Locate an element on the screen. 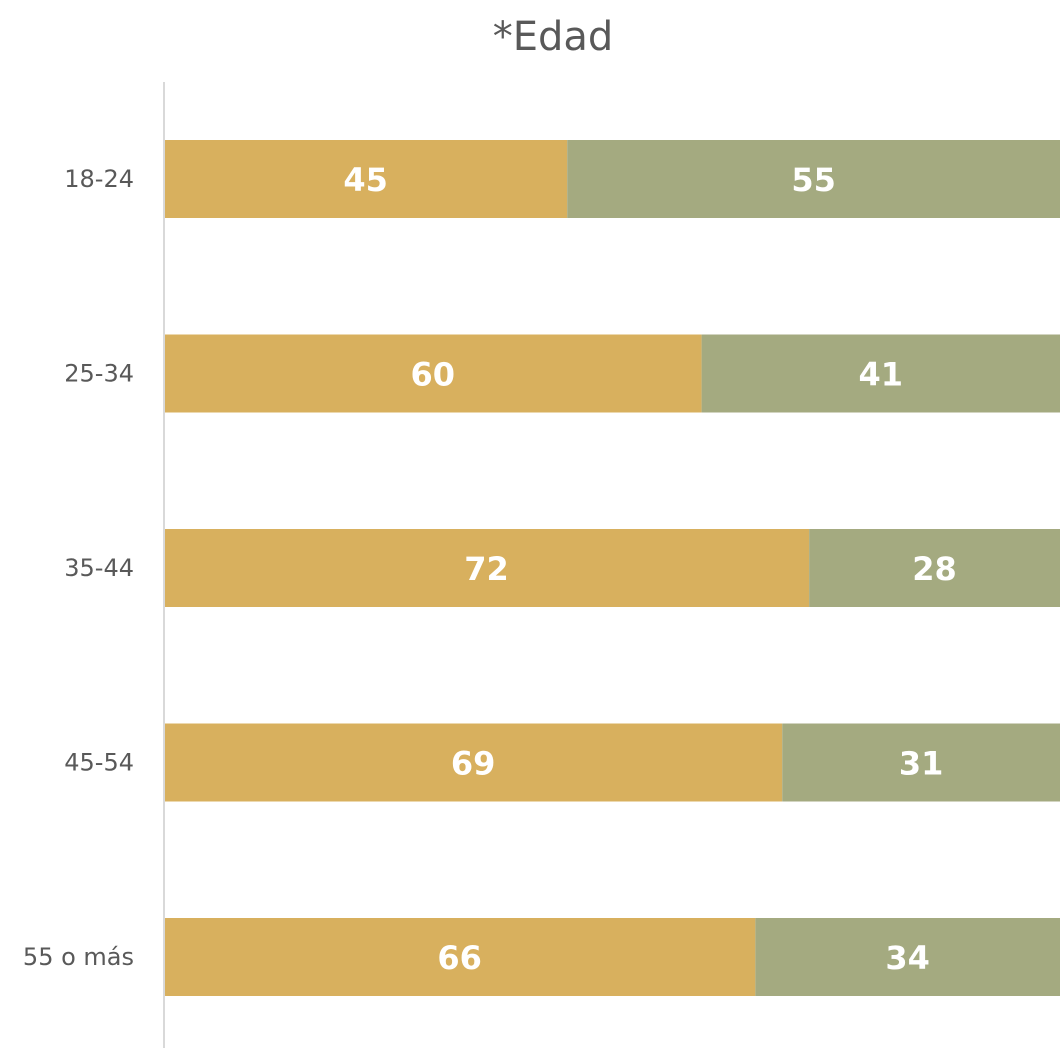  category-tick-label: 55 o más is located at coordinates (78, 957).